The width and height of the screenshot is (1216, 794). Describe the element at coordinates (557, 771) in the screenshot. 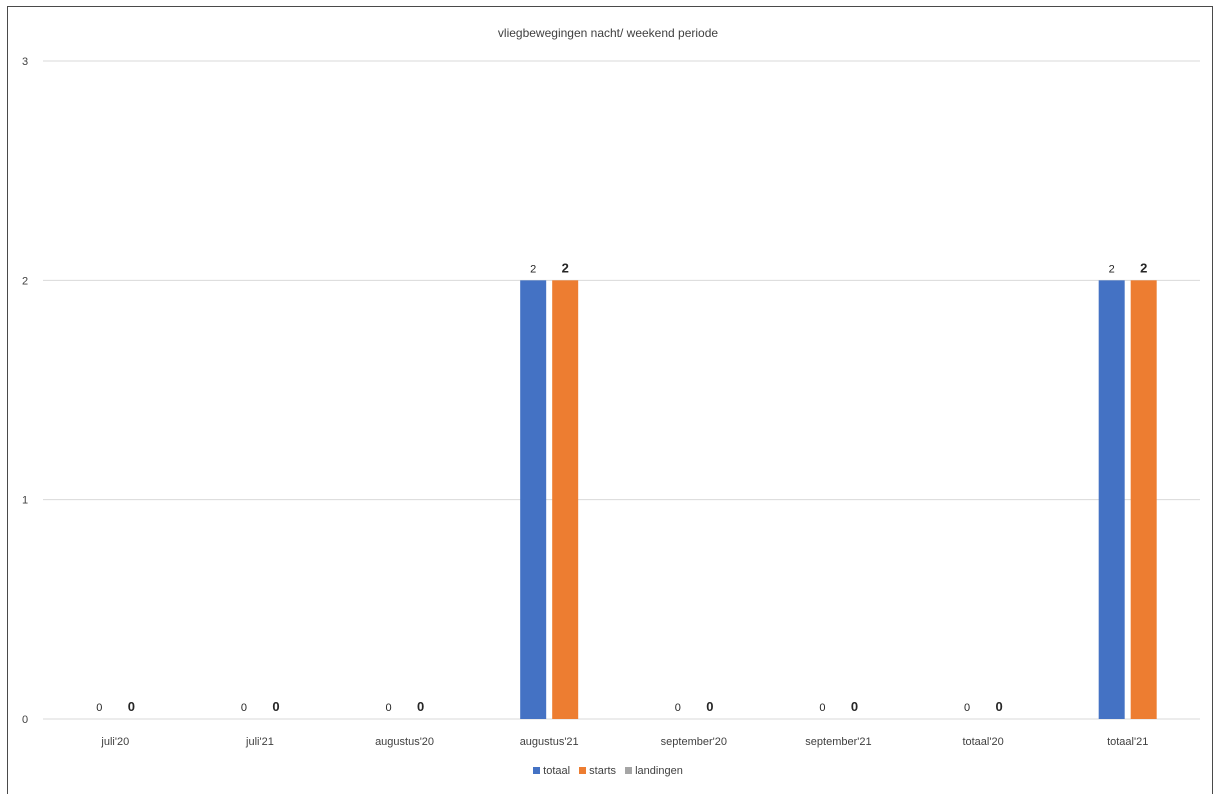

I see `legend-label-totaal: totaal` at that location.